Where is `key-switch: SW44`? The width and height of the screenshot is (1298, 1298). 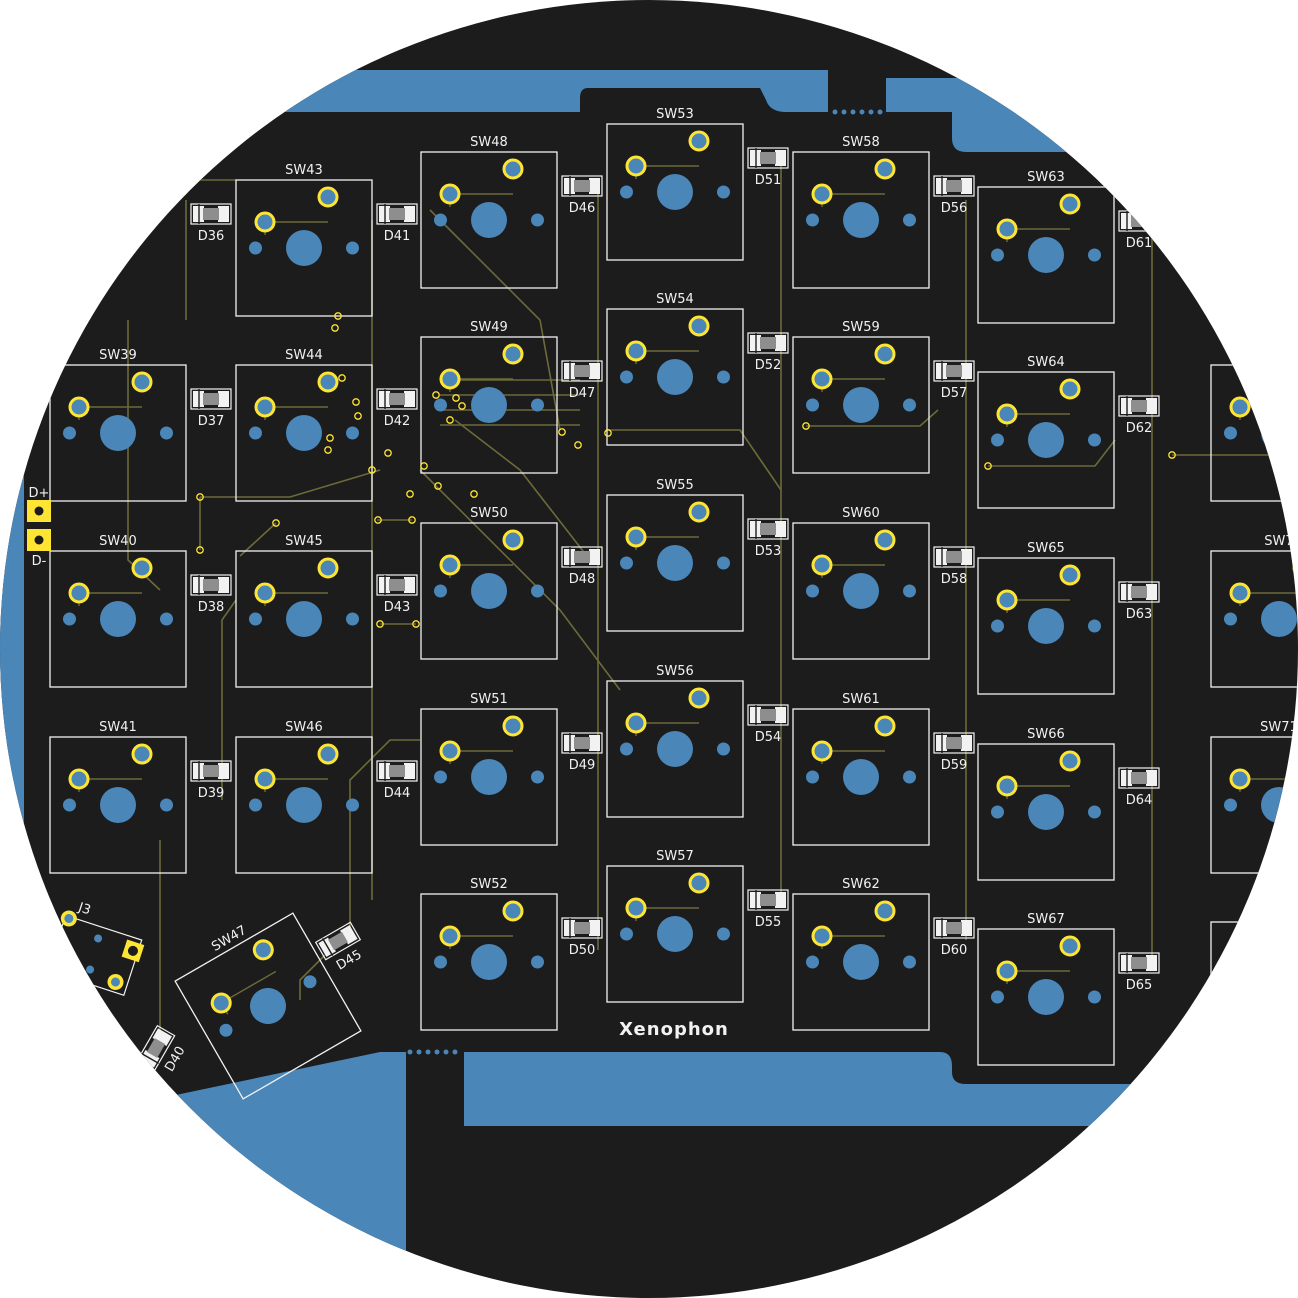
key-switch: SW44 is located at coordinates (304, 425).